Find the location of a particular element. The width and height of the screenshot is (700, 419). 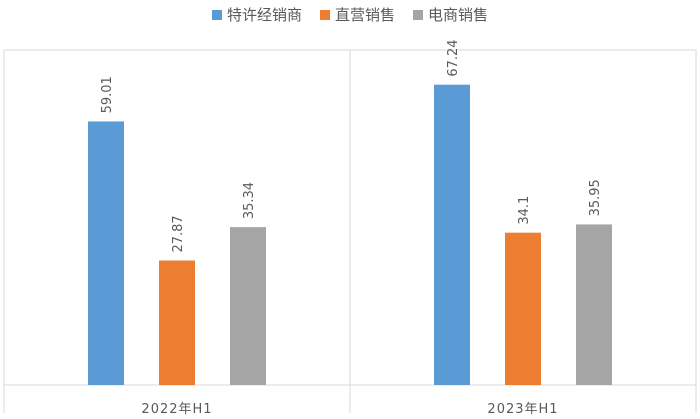

x-tick-label-1: 2023年H1 is located at coordinates (522, 409).